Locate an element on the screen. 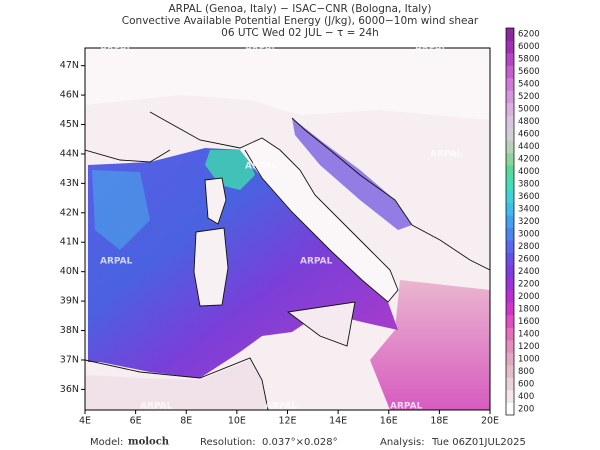 The width and height of the screenshot is (600, 450). colorbar-label: 2800 is located at coordinates (529, 247).